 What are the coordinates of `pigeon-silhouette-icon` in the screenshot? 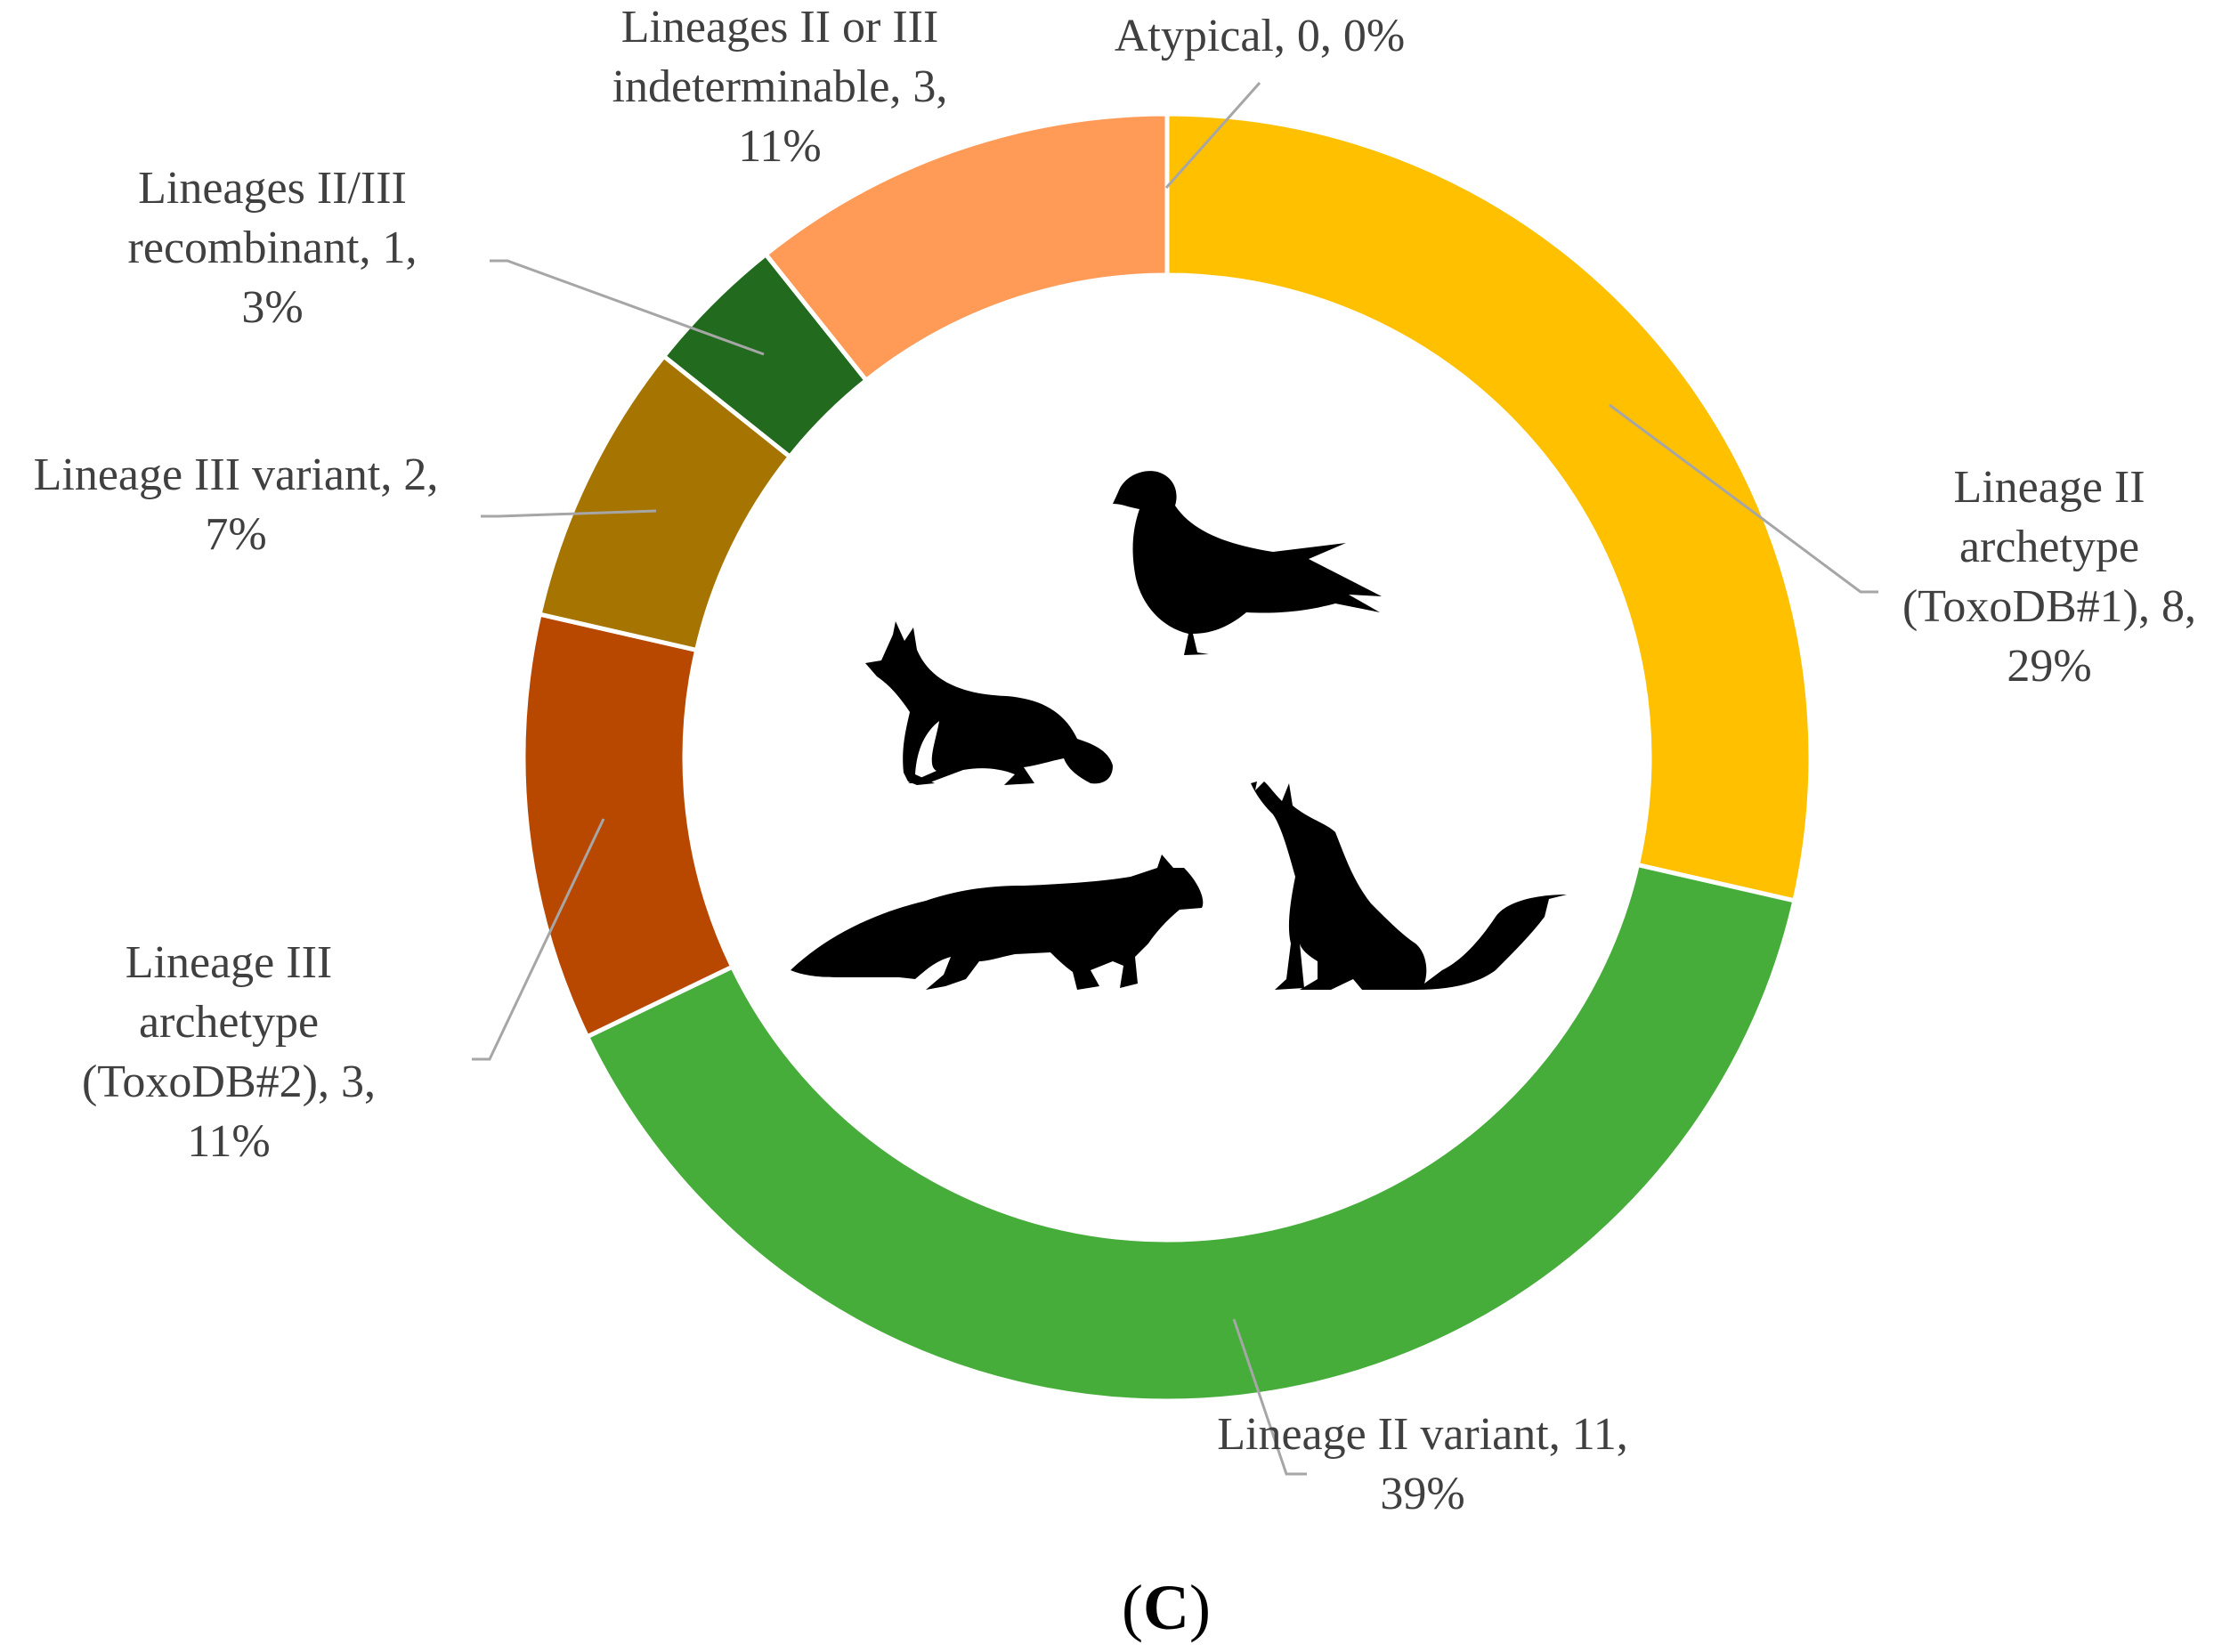 It's located at (1247, 563).